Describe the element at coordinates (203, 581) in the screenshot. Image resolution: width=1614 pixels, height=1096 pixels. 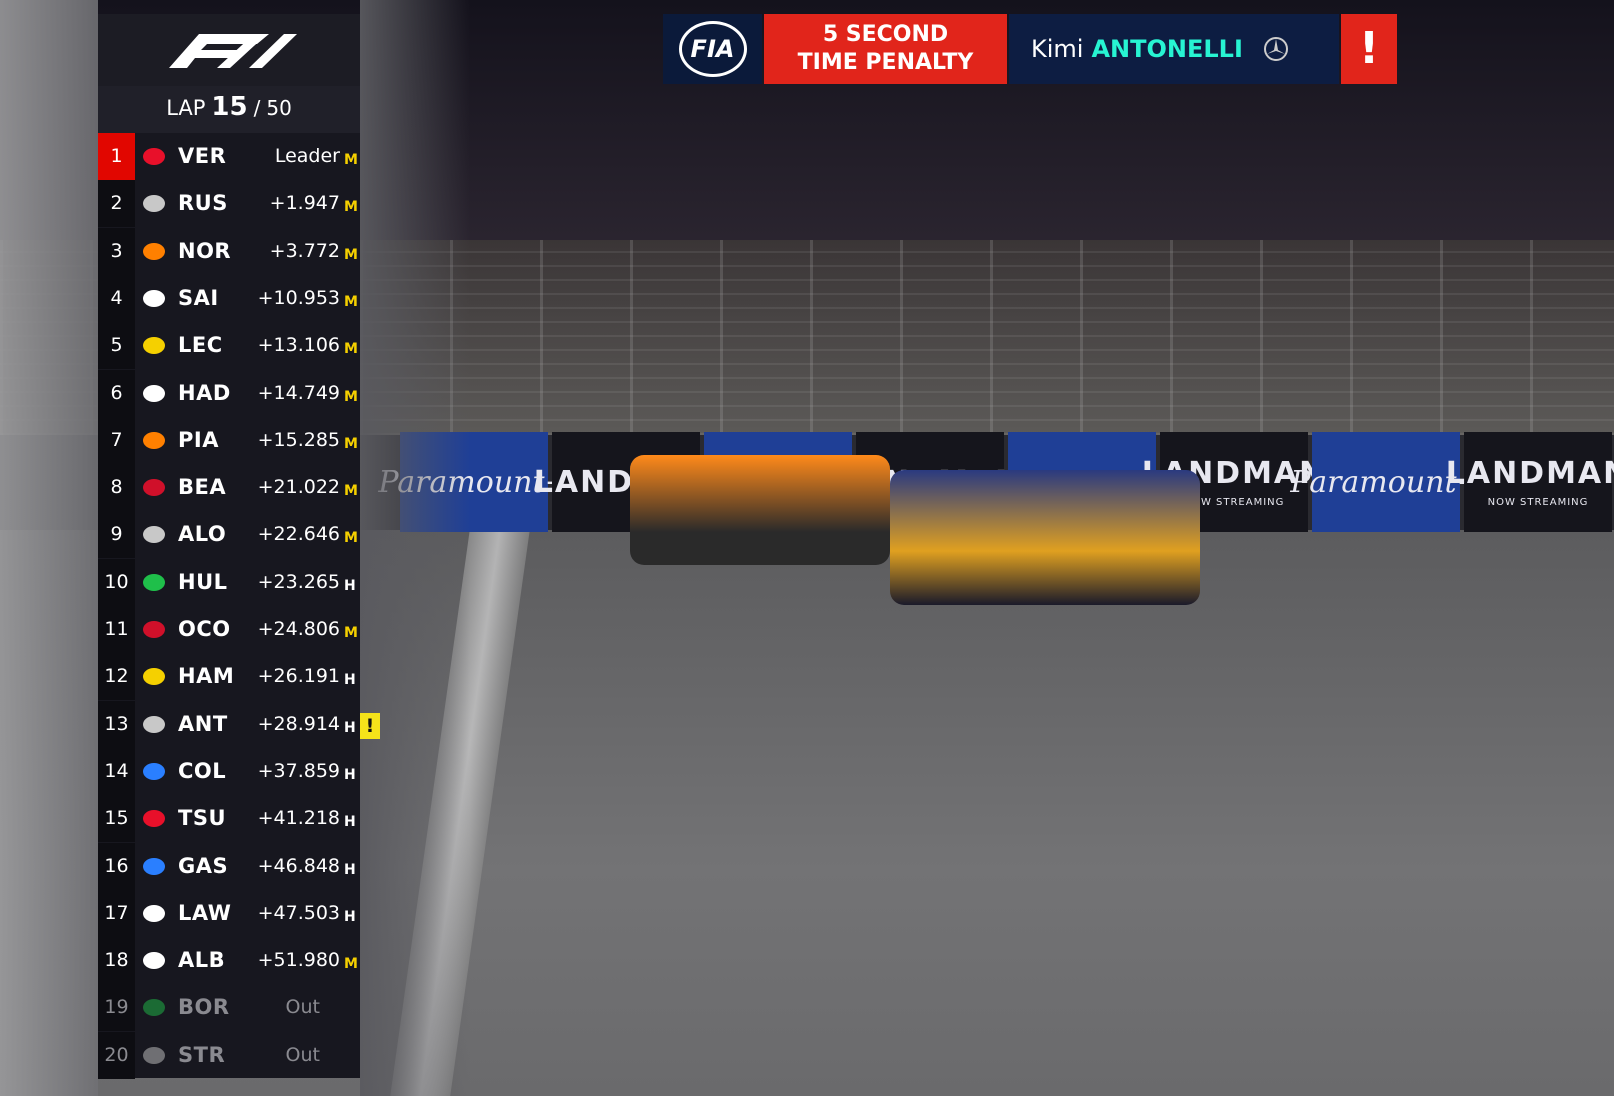
I see `driver-code: HUL` at that location.